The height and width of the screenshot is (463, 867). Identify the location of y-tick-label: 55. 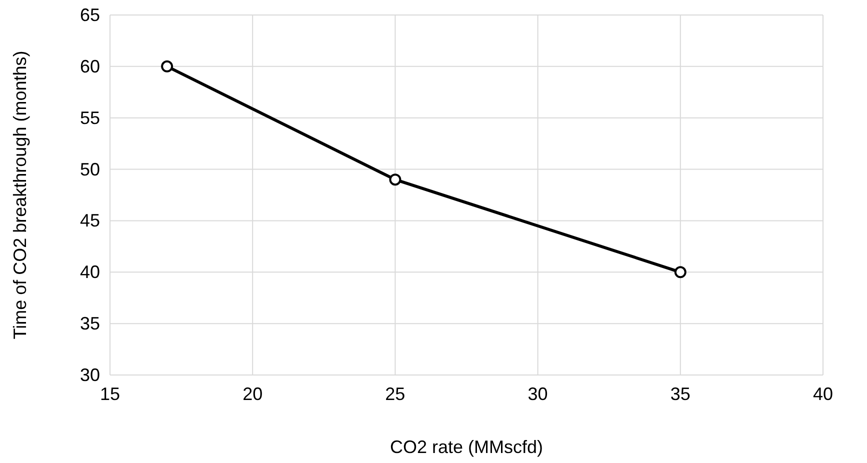
(90, 118).